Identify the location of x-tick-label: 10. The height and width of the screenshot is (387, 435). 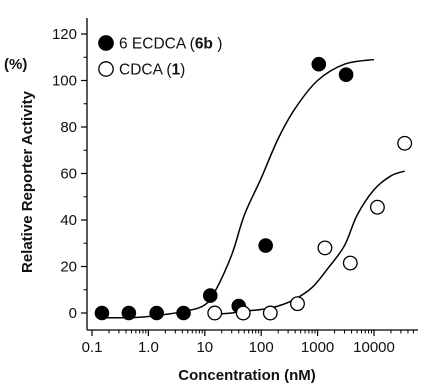
(204, 347).